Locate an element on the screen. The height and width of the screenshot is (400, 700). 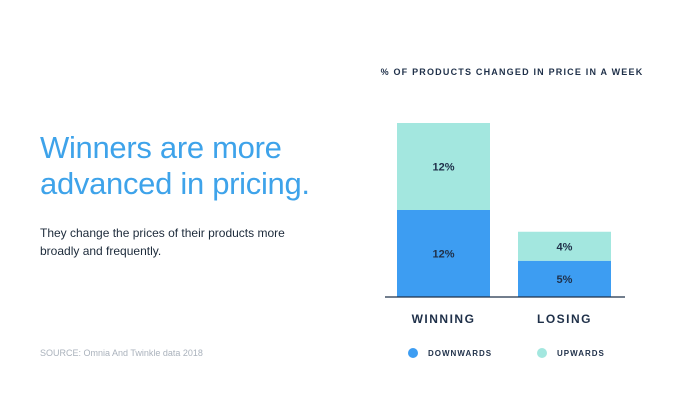
bar-winning-upwards is located at coordinates (443, 166).